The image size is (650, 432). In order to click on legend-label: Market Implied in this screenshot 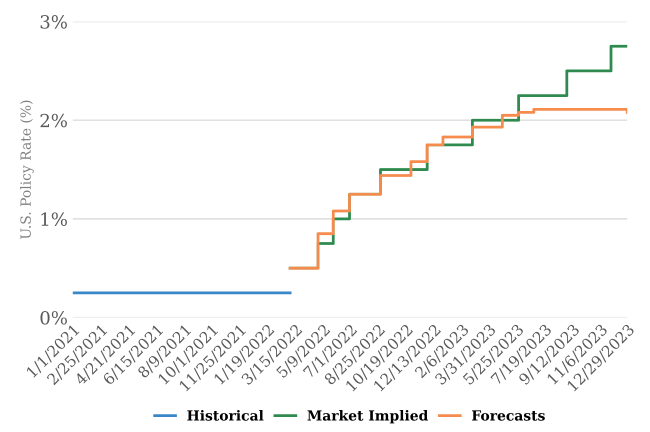, I will do `click(367, 417)`.